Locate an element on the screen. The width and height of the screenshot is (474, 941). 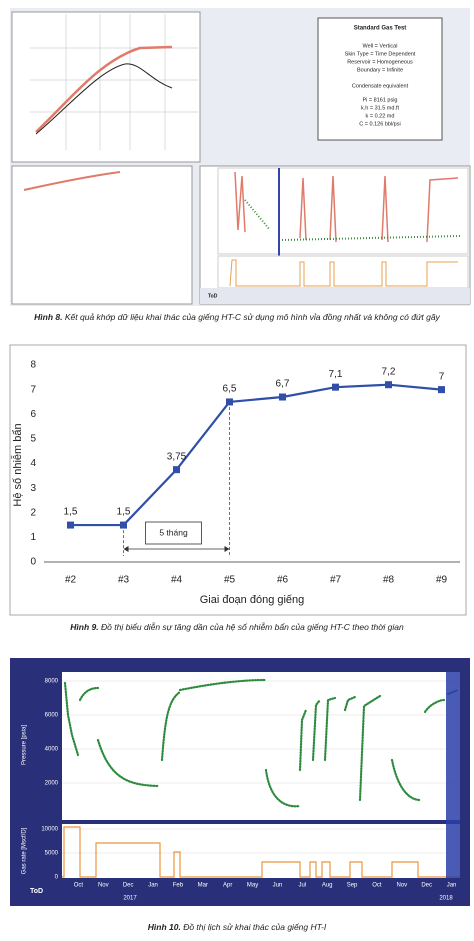
month-label: Aug is located at coordinates (327, 886).